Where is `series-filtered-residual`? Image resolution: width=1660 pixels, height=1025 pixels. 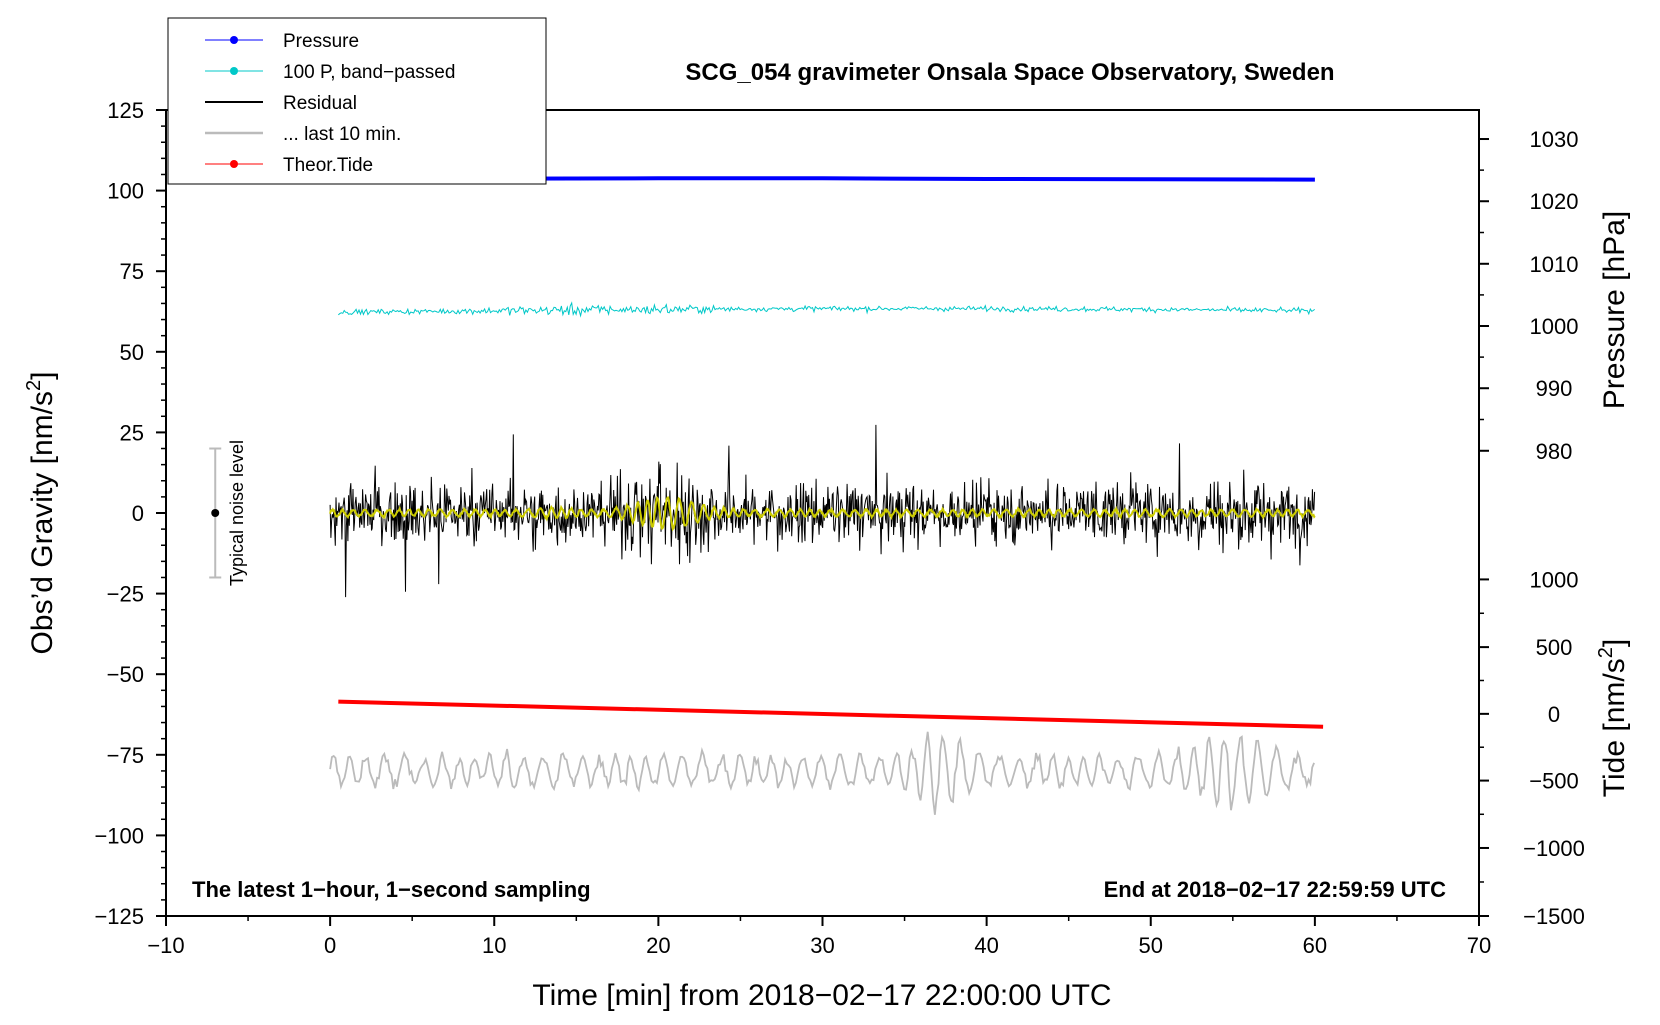 series-filtered-residual is located at coordinates (822, 513).